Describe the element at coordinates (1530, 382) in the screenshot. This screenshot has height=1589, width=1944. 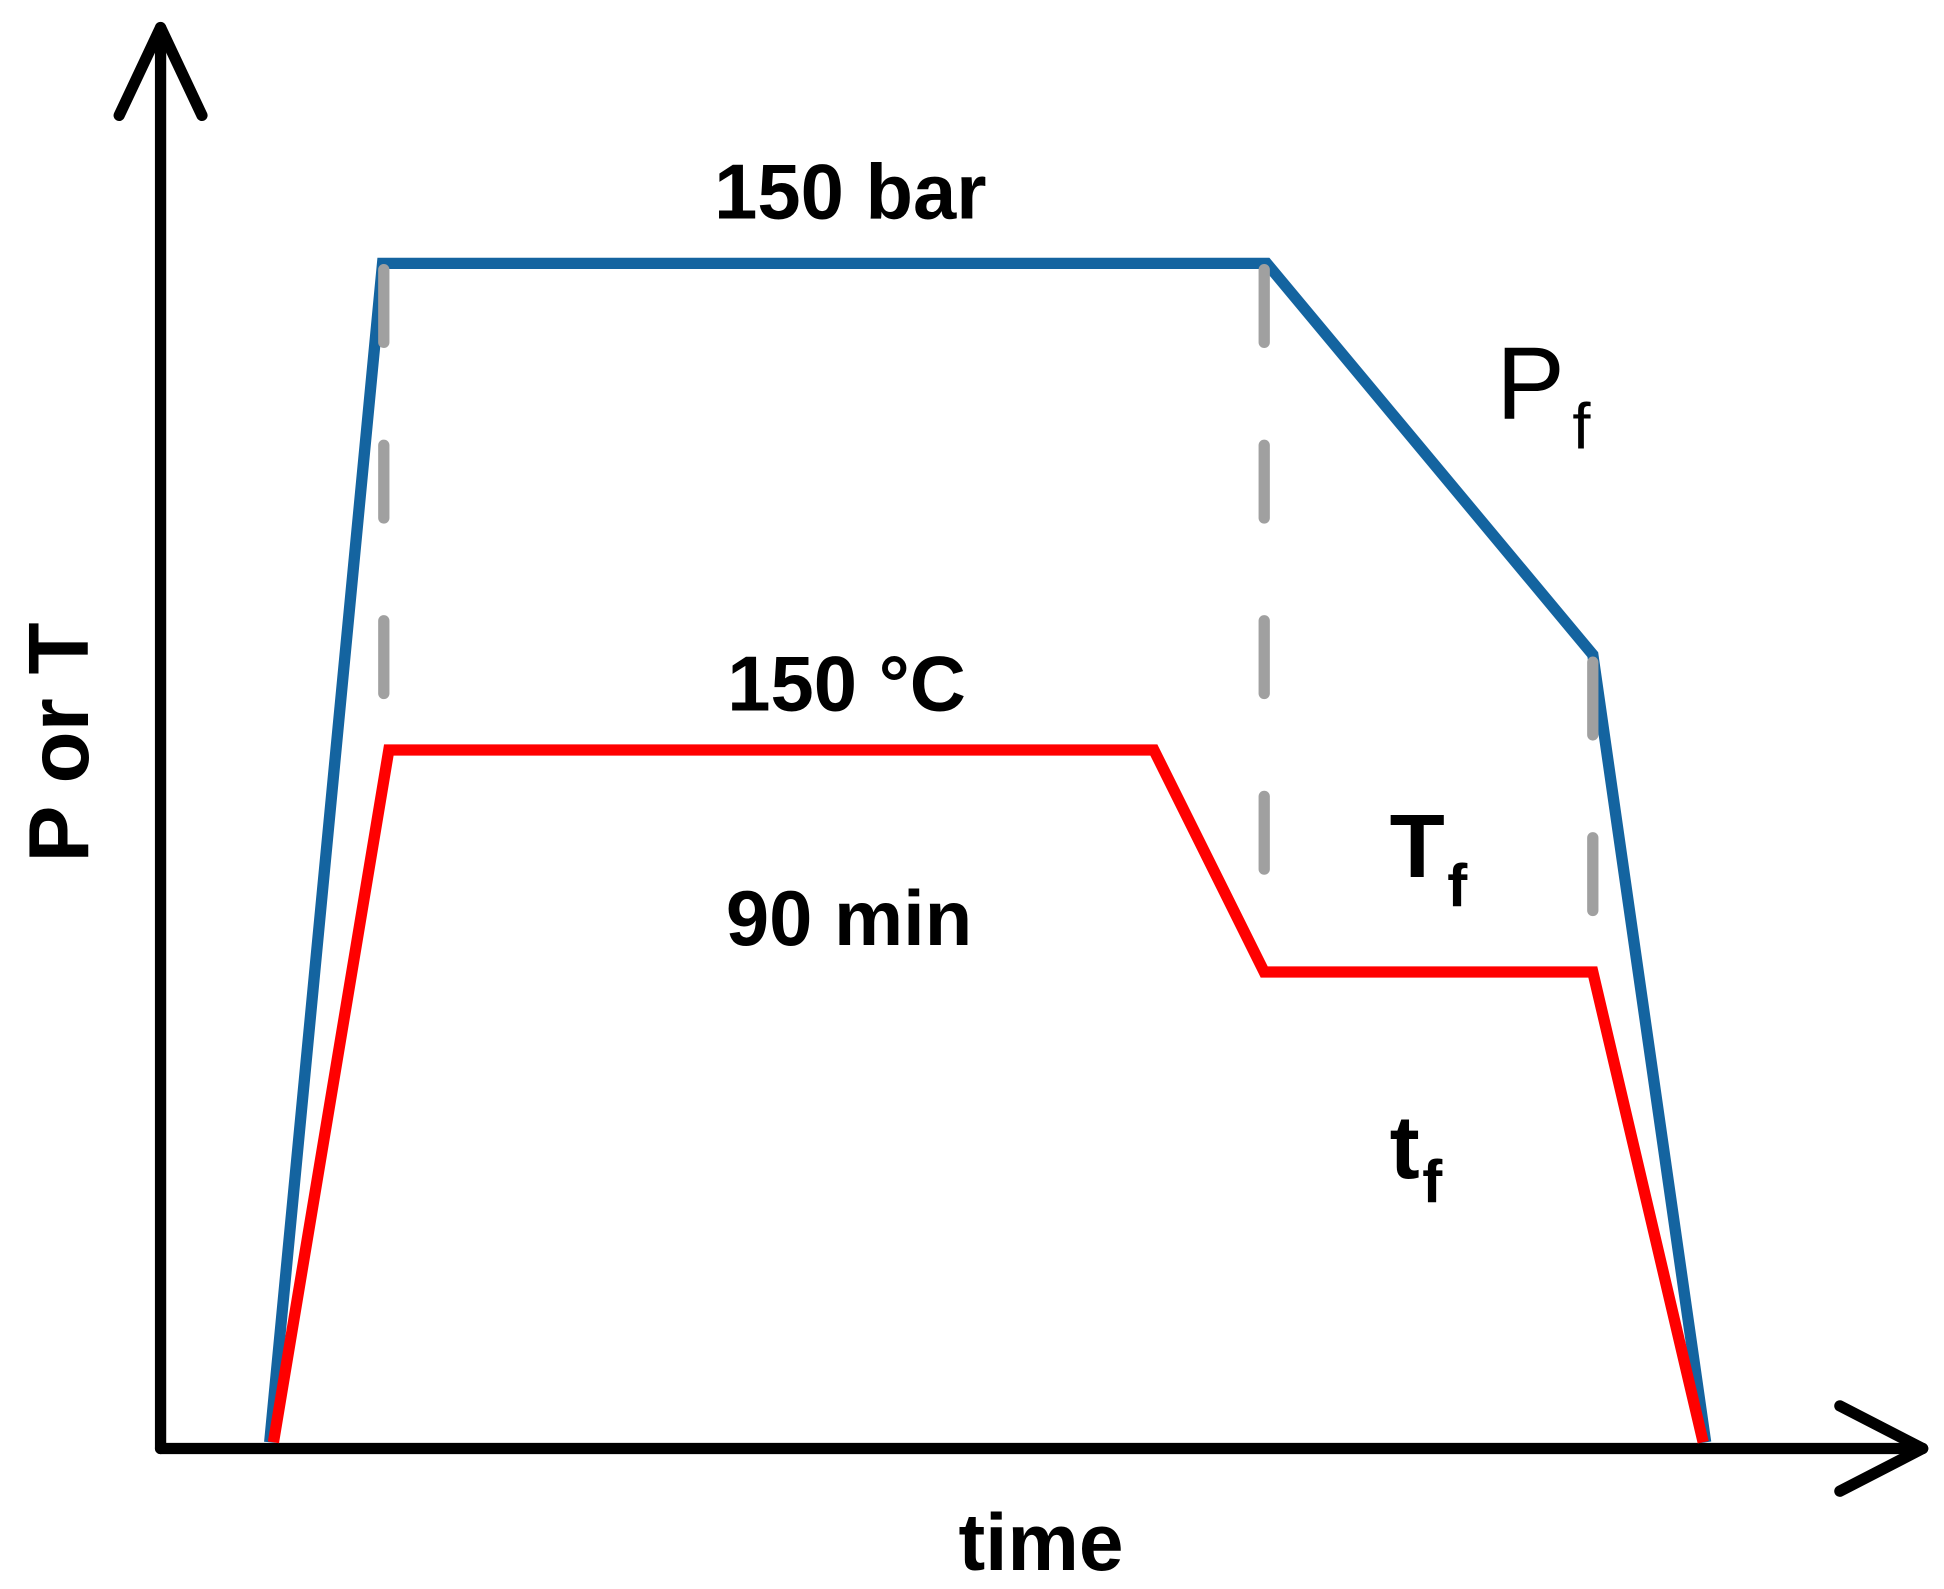
I see `symbol: P` at that location.